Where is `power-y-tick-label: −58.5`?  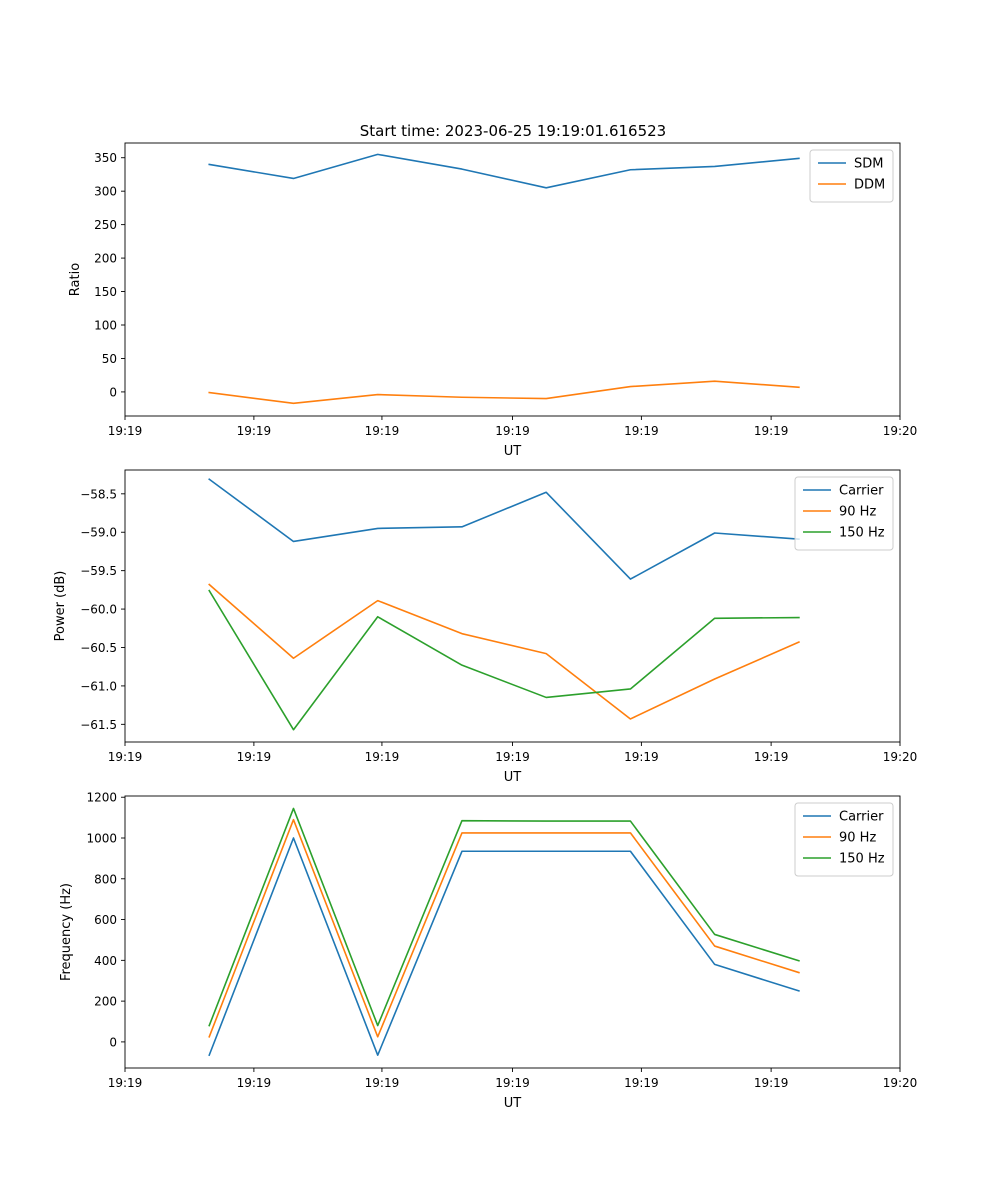 power-y-tick-label: −58.5 is located at coordinates (98, 494).